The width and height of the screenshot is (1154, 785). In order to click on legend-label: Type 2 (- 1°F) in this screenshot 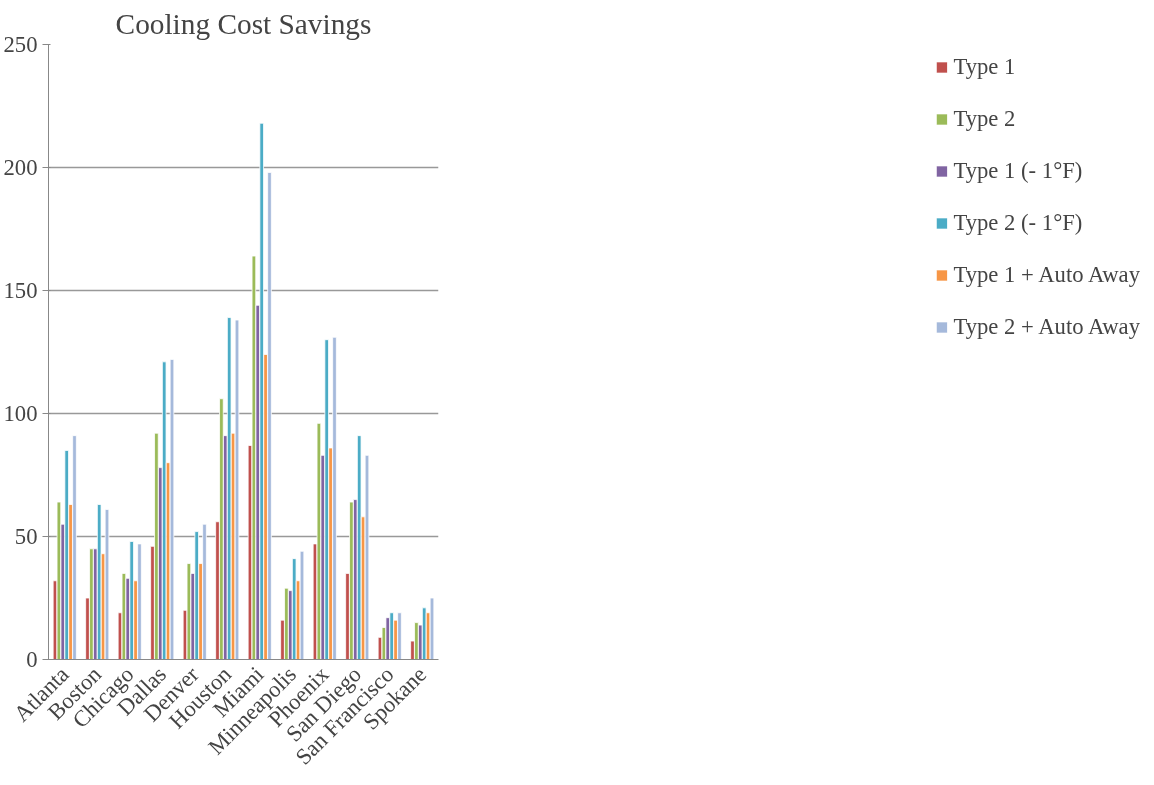, I will do `click(1018, 223)`.